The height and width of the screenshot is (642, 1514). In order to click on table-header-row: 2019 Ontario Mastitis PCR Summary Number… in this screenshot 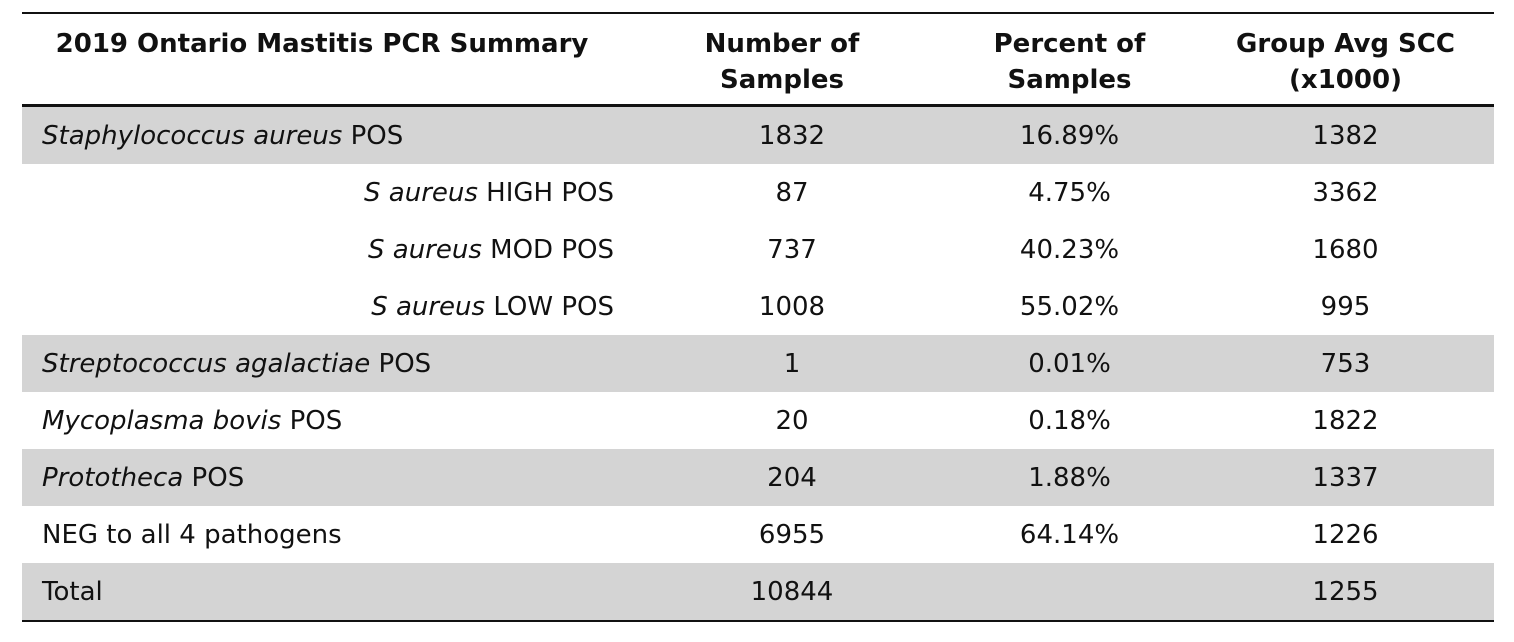, I will do `click(758, 59)`.